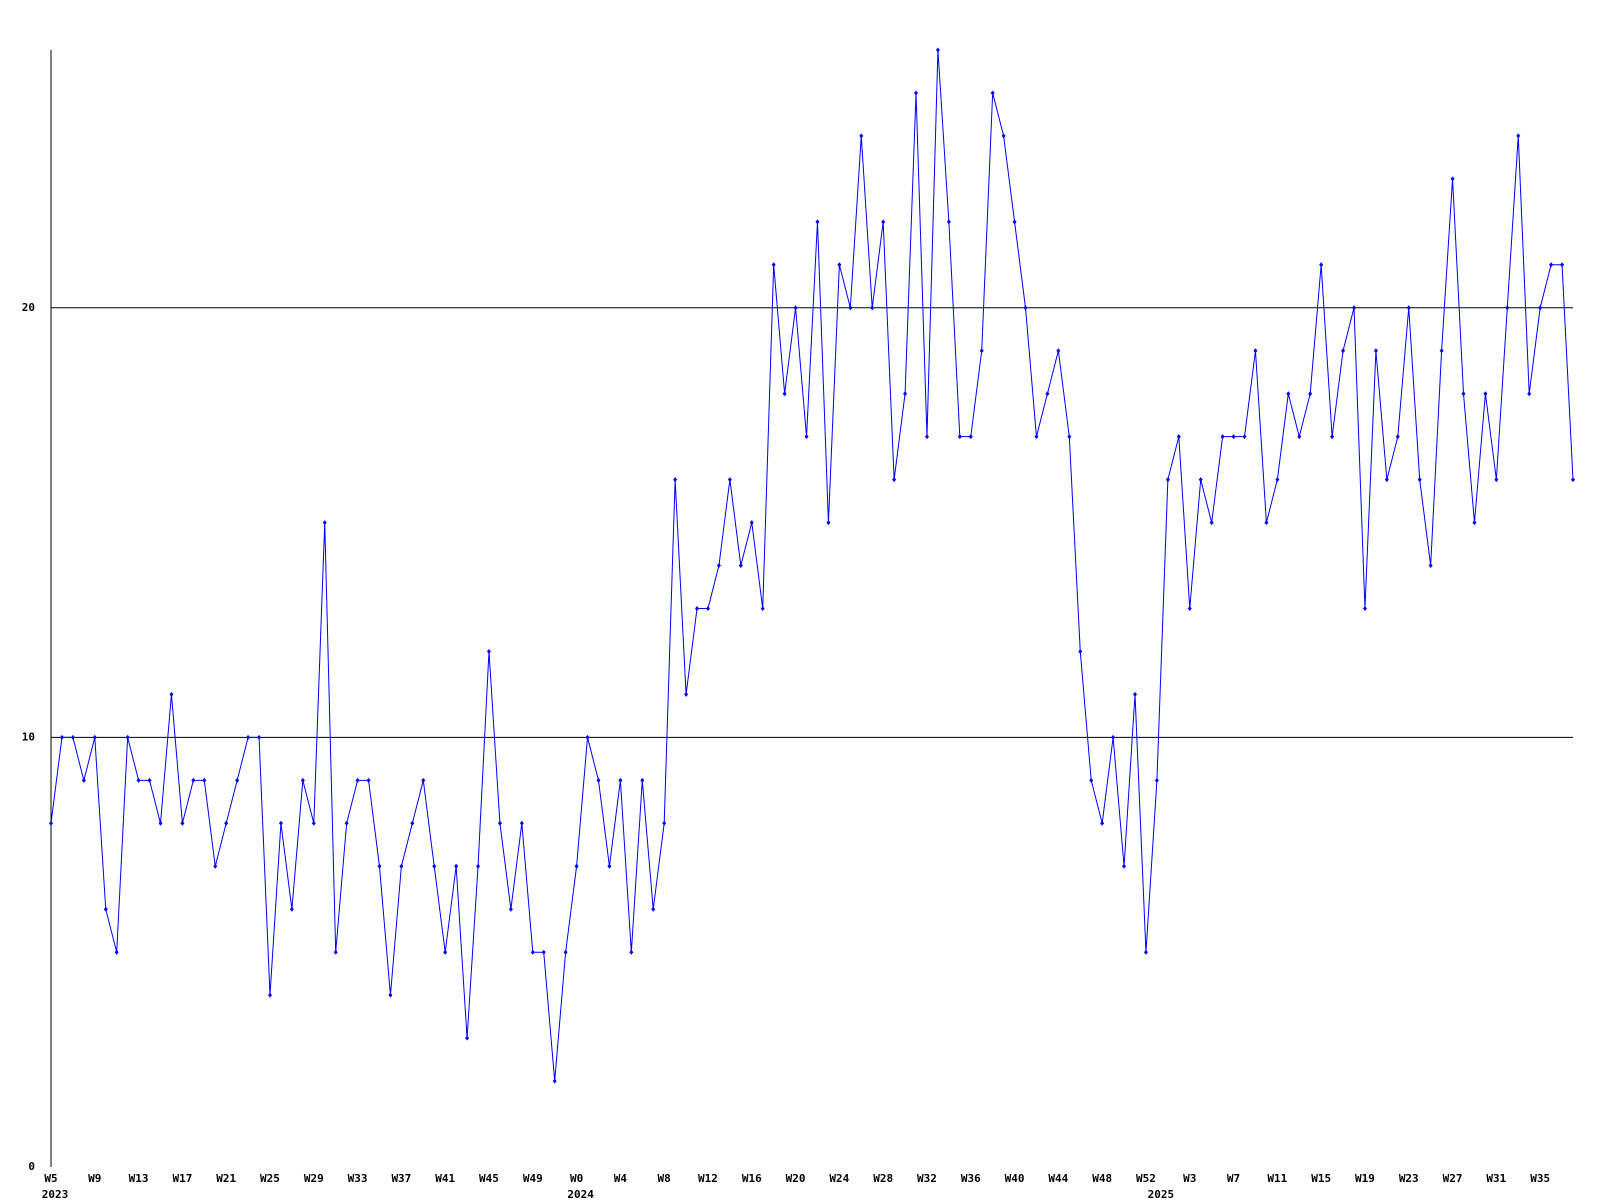  I want to click on x-tick-label: W15, so click(1321, 1178).